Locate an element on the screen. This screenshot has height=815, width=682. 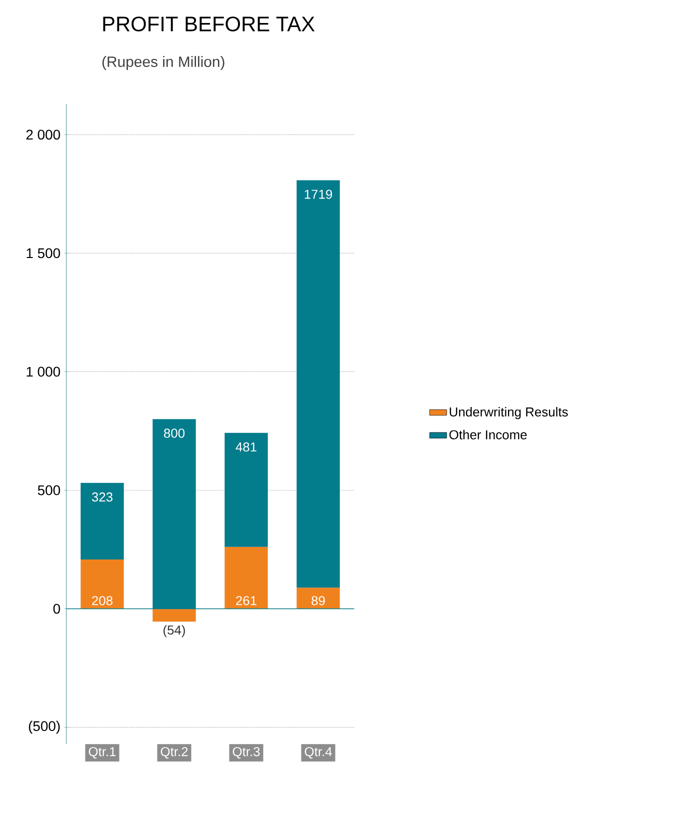
chart-title: PROFIT BEFORE TAX is located at coordinates (209, 24).